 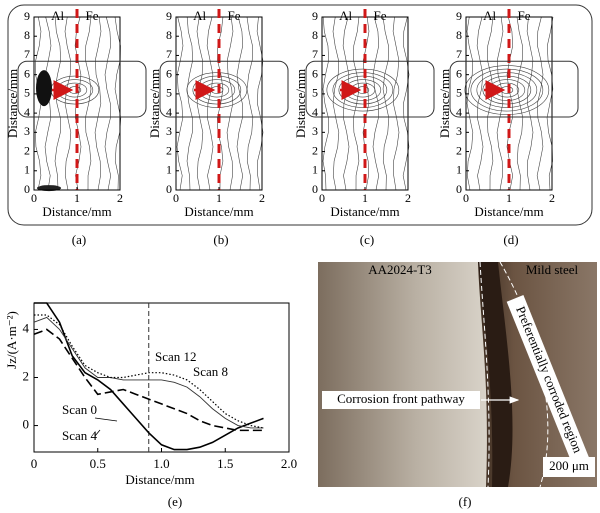 What do you see at coordinates (367, 239) in the screenshot?
I see `caption: (c)` at bounding box center [367, 239].